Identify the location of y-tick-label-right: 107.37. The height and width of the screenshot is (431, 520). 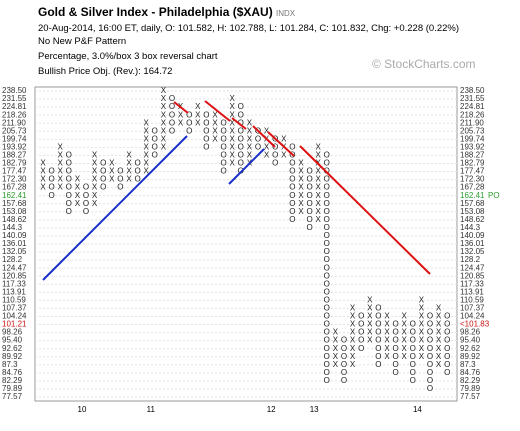
(472, 308).